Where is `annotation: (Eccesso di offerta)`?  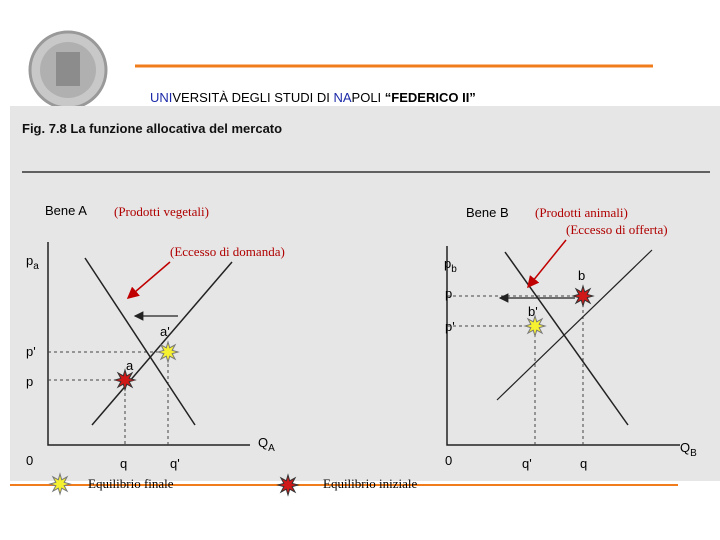
annotation: (Eccesso di offerta) is located at coordinates (617, 229).